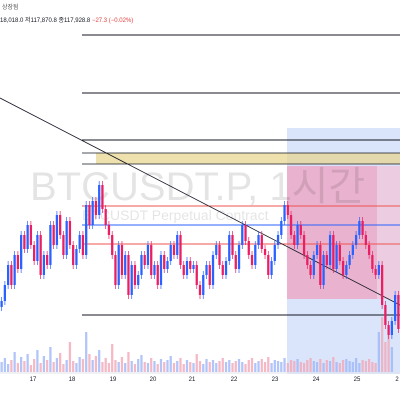  Describe the element at coordinates (77, 21) in the screenshot. I see `close-value: 117,928.8` at that location.